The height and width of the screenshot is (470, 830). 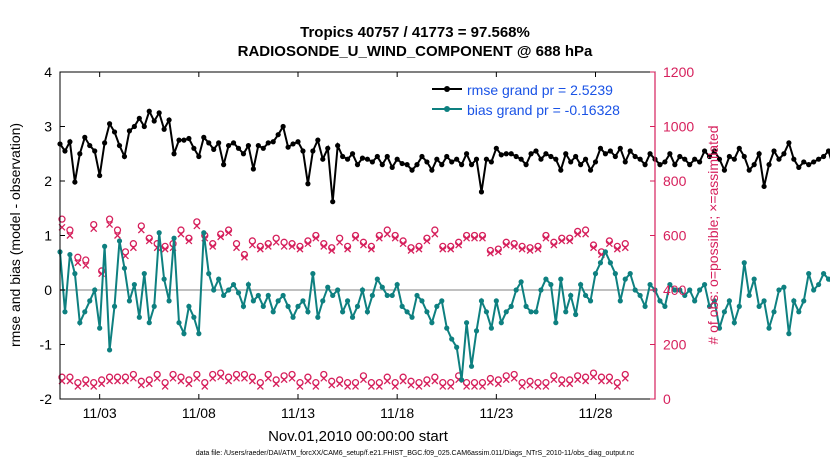 What do you see at coordinates (675, 236) in the screenshot?
I see `y-right-tick-label: 600` at bounding box center [675, 236].